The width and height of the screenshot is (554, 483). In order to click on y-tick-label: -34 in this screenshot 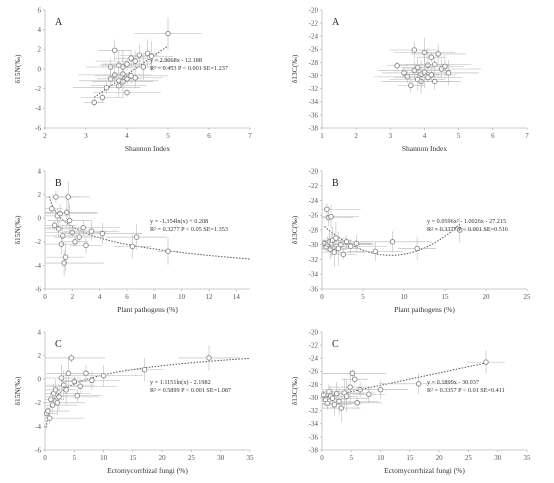, I will do `click(314, 424)`.